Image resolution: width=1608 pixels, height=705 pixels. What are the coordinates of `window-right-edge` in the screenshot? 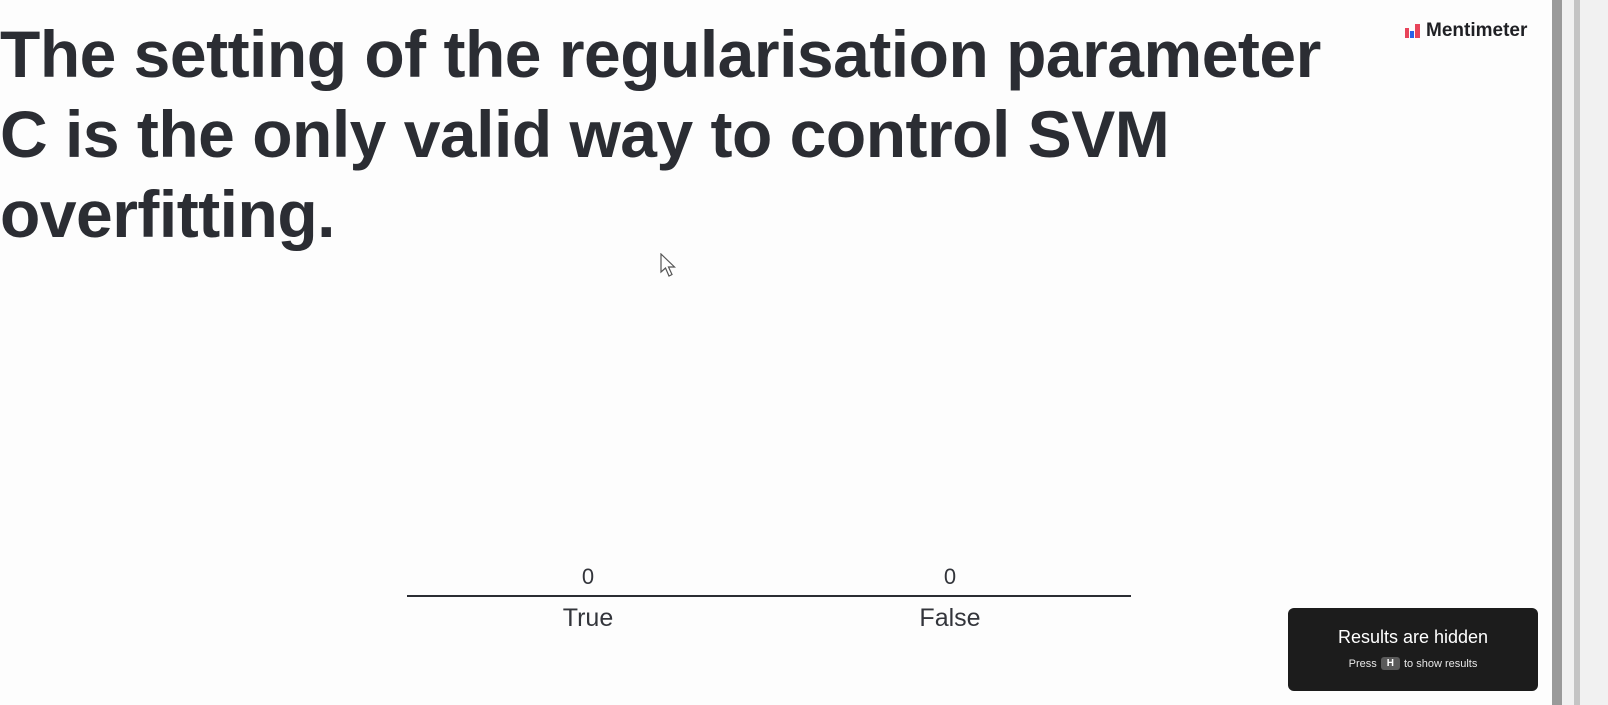 It's located at (1580, 352).